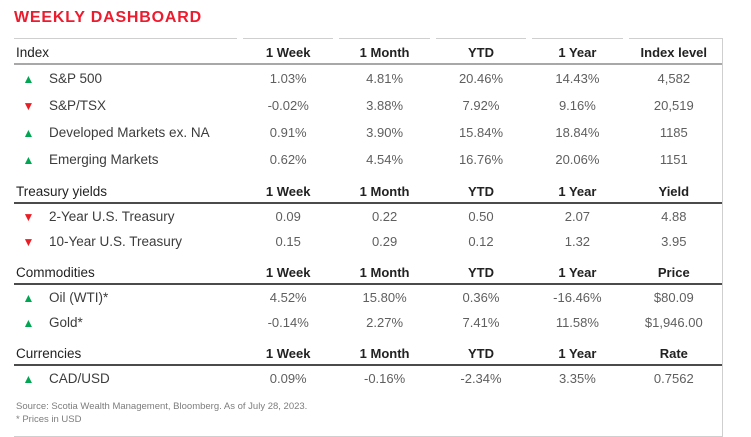 The width and height of the screenshot is (751, 437). What do you see at coordinates (288, 297) in the screenshot?
I see `cell-1week: 4.52%` at bounding box center [288, 297].